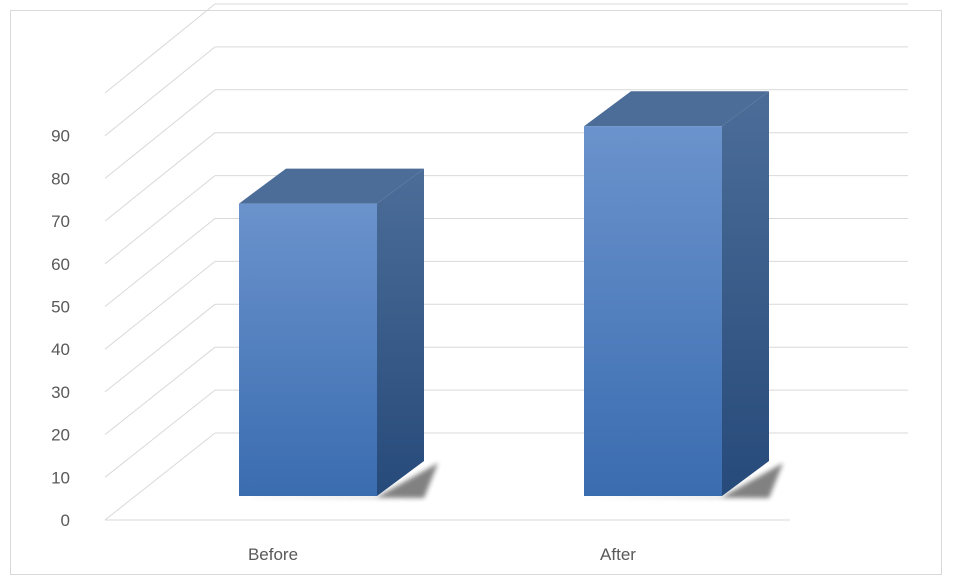 Image resolution: width=953 pixels, height=581 pixels. Describe the element at coordinates (65, 520) in the screenshot. I see `y-tick-label: 0` at that location.